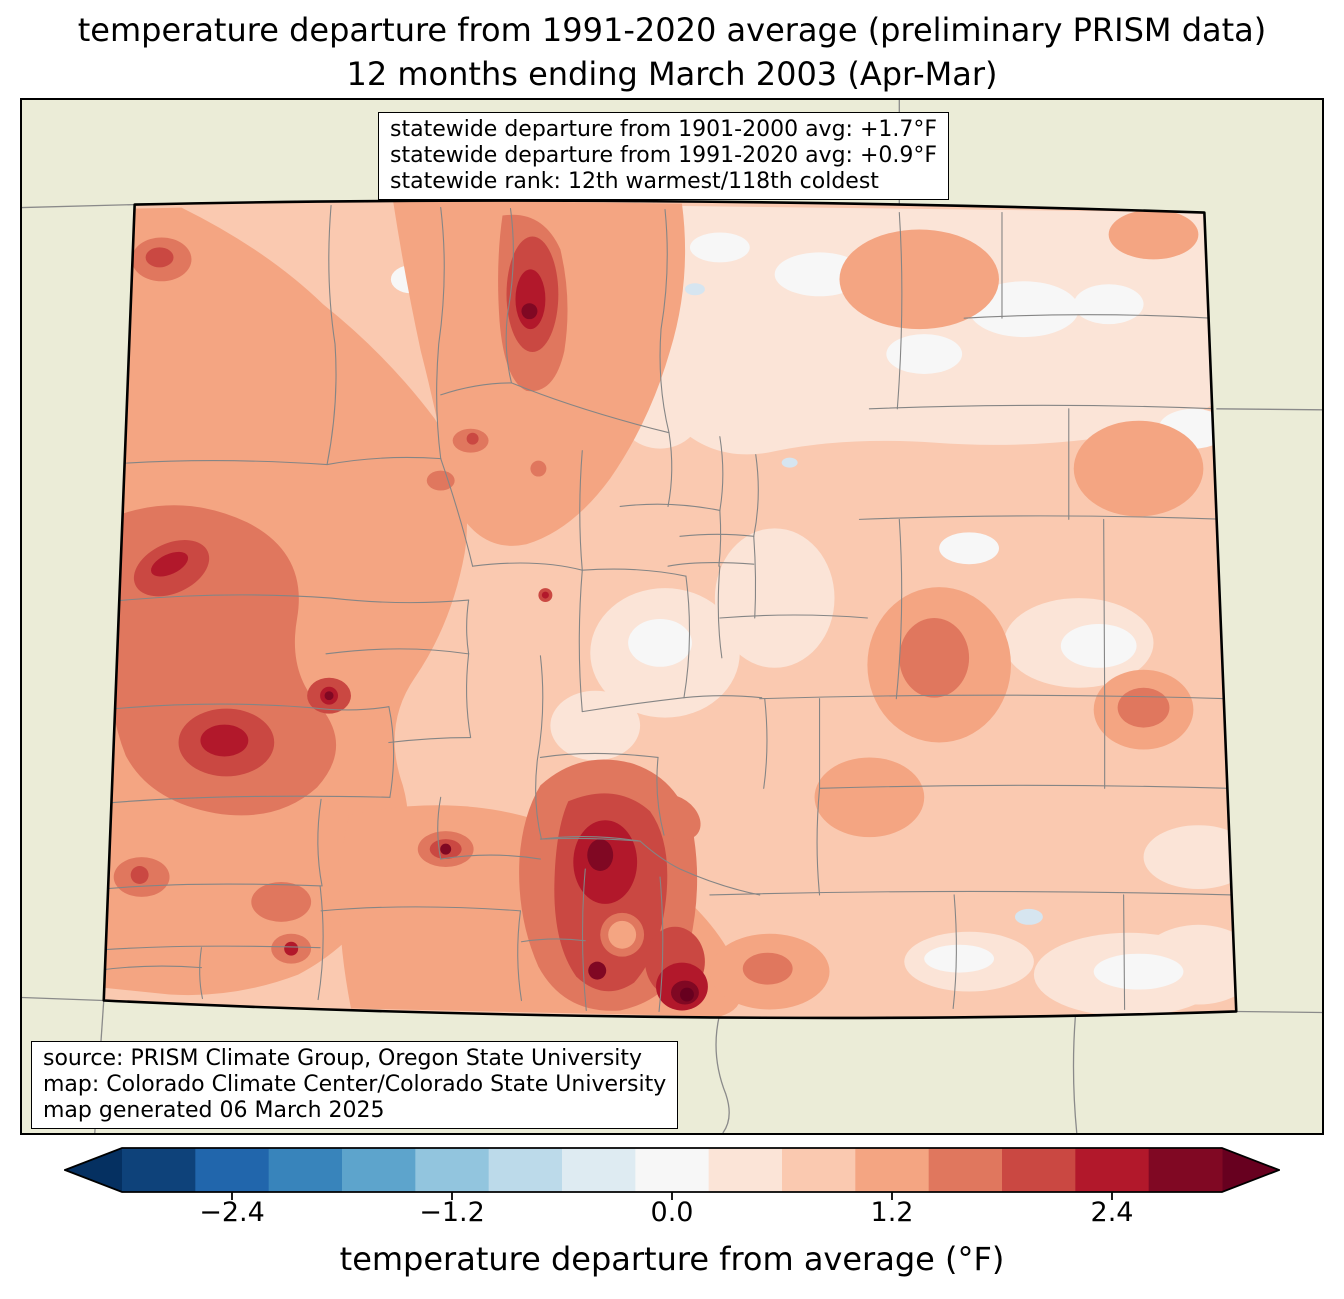 This screenshot has height=1299, width=1344. Describe the element at coordinates (214, 1110) in the screenshot. I see `source-line-3: map generated 06 March 2025` at that location.